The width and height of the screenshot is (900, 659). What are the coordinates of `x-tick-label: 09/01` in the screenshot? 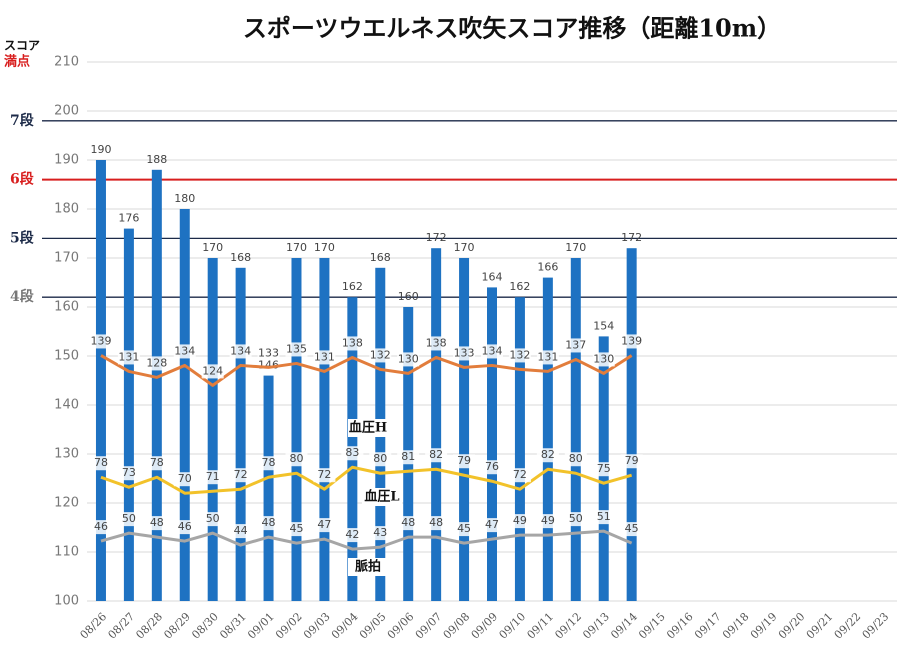 It's located at (261, 626).